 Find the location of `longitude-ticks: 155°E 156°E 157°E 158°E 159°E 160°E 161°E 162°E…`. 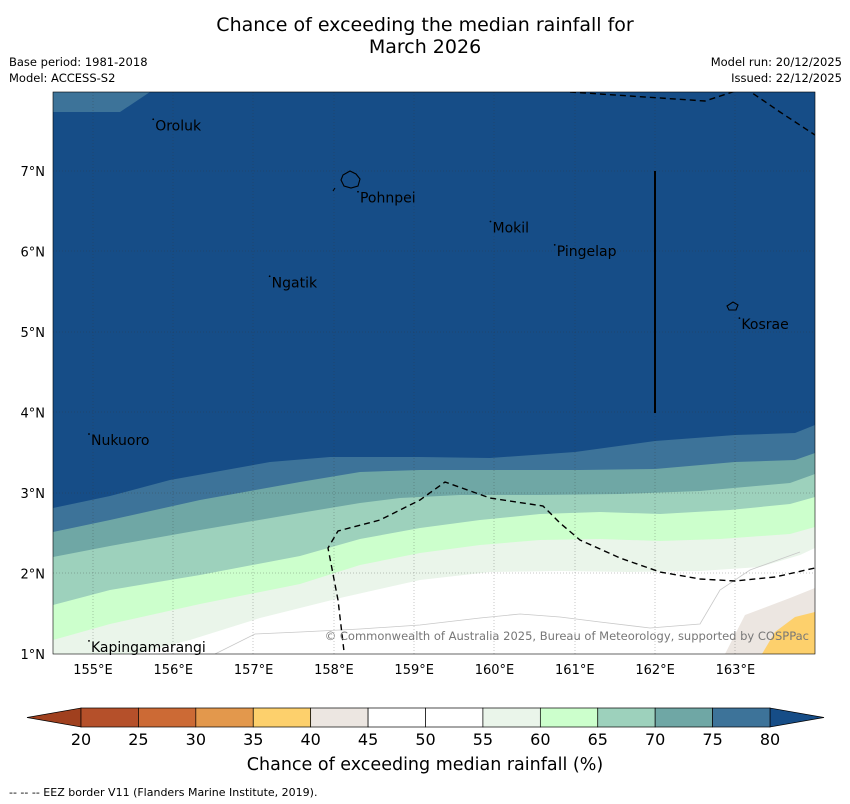

longitude-ticks: 155°E 156°E 157°E 158°E 159°E 160°E 161°E 162°E… is located at coordinates (414, 670).